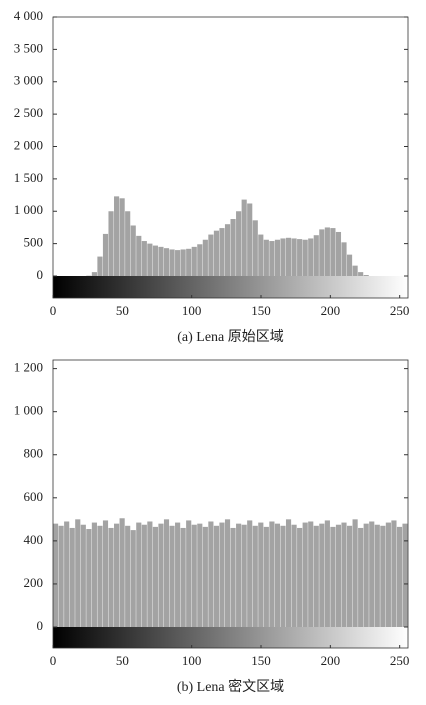 Image resolution: width=426 pixels, height=705 pixels. I want to click on y-tick-label: 600, so click(34, 496).